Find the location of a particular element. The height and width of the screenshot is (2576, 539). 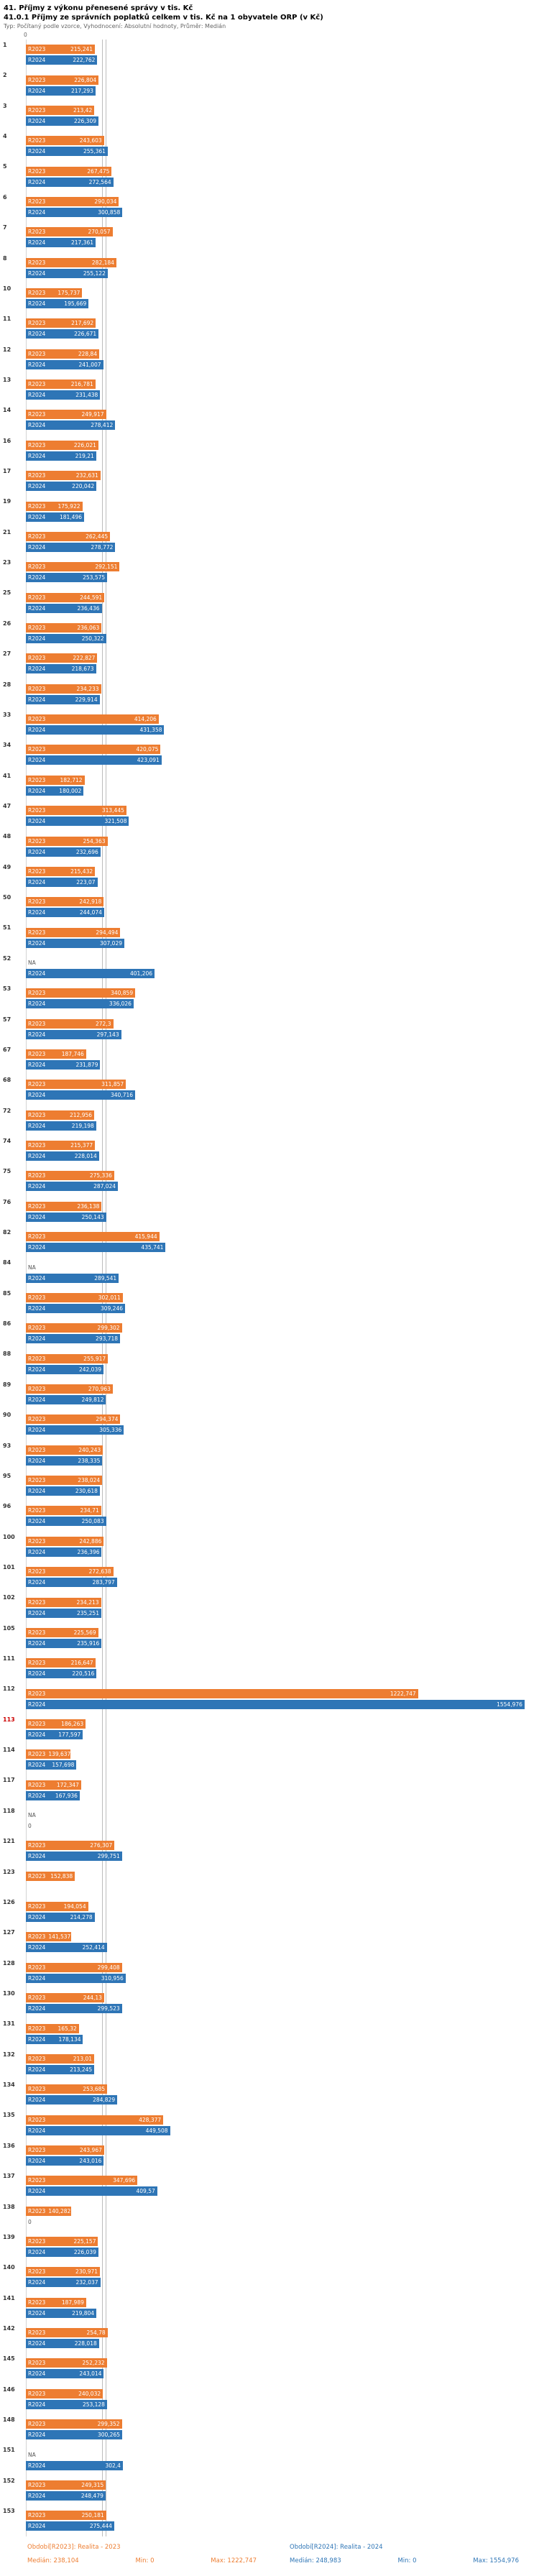

bar-r2024: R2024 222,762 is located at coordinates (62, 60).